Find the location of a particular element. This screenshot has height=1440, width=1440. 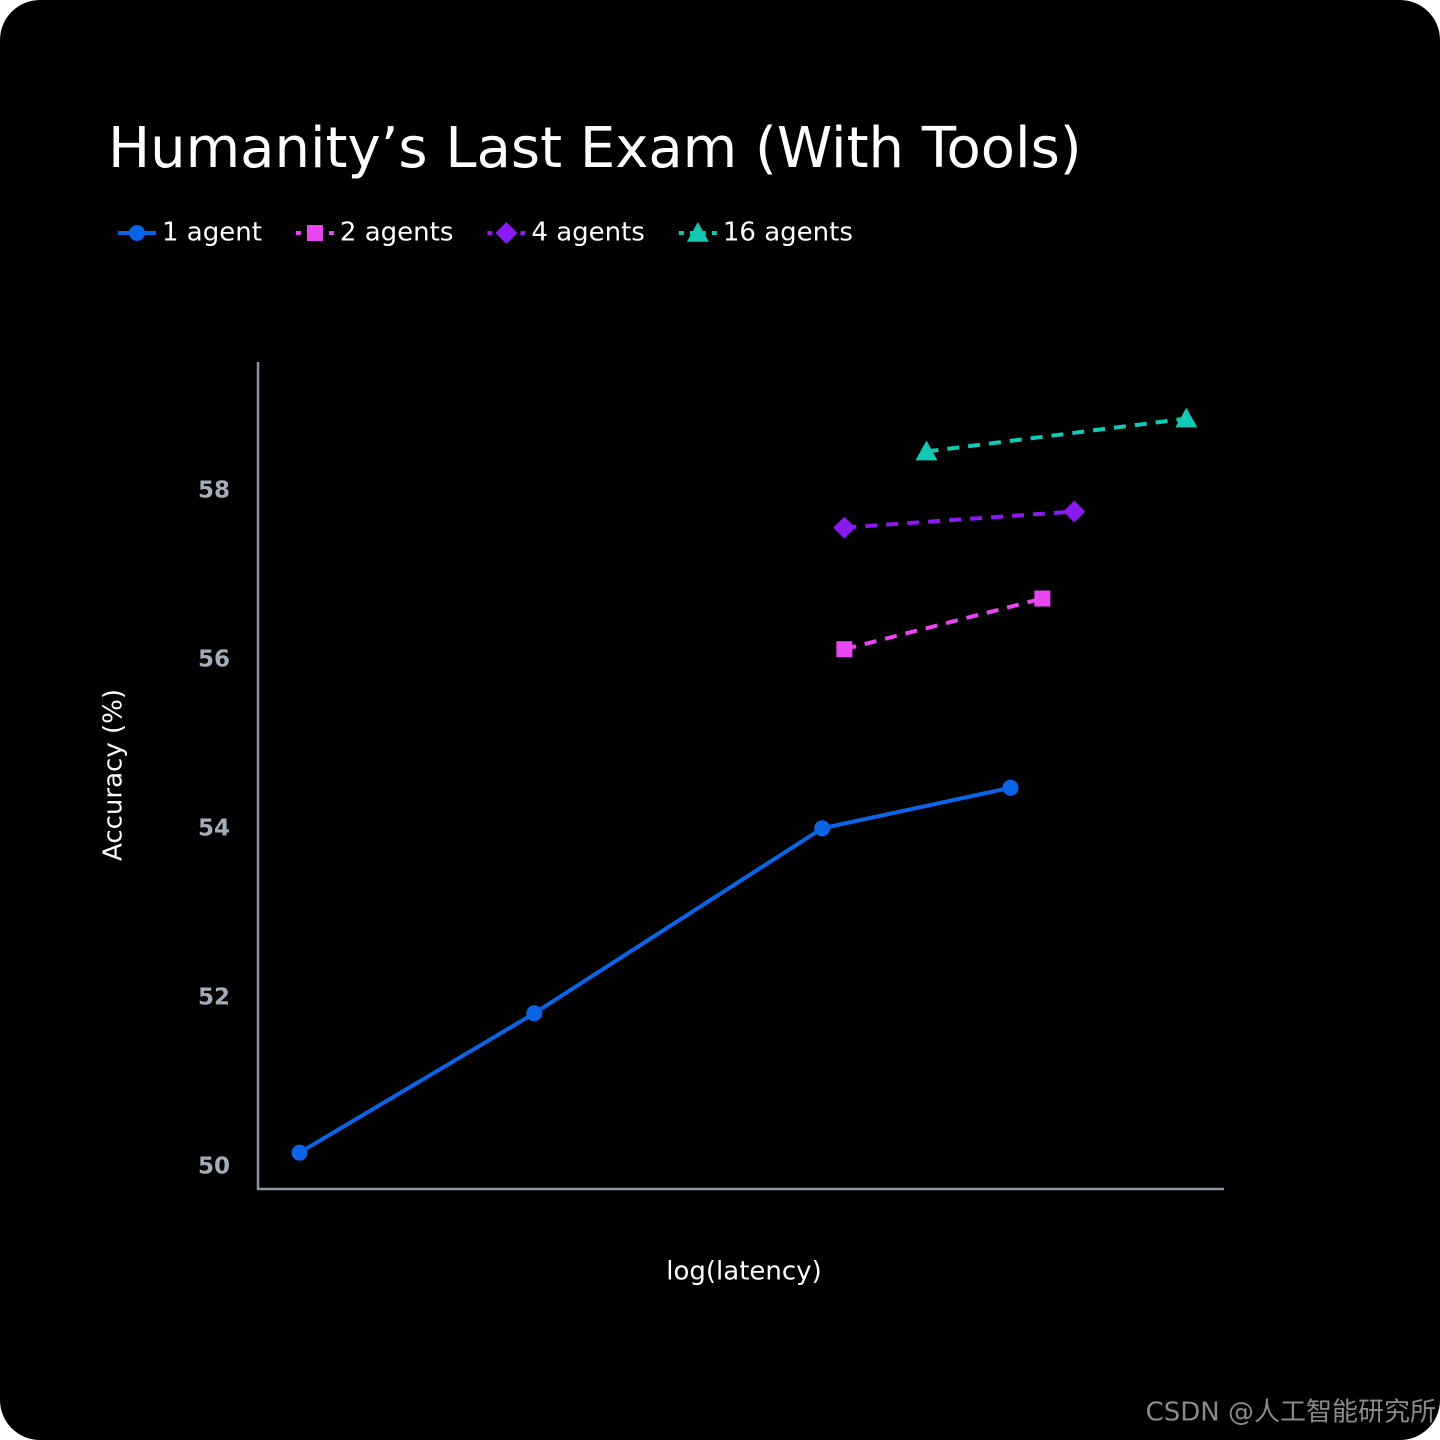

watermark: CSDN @人工智能研究所 is located at coordinates (1291, 1413).